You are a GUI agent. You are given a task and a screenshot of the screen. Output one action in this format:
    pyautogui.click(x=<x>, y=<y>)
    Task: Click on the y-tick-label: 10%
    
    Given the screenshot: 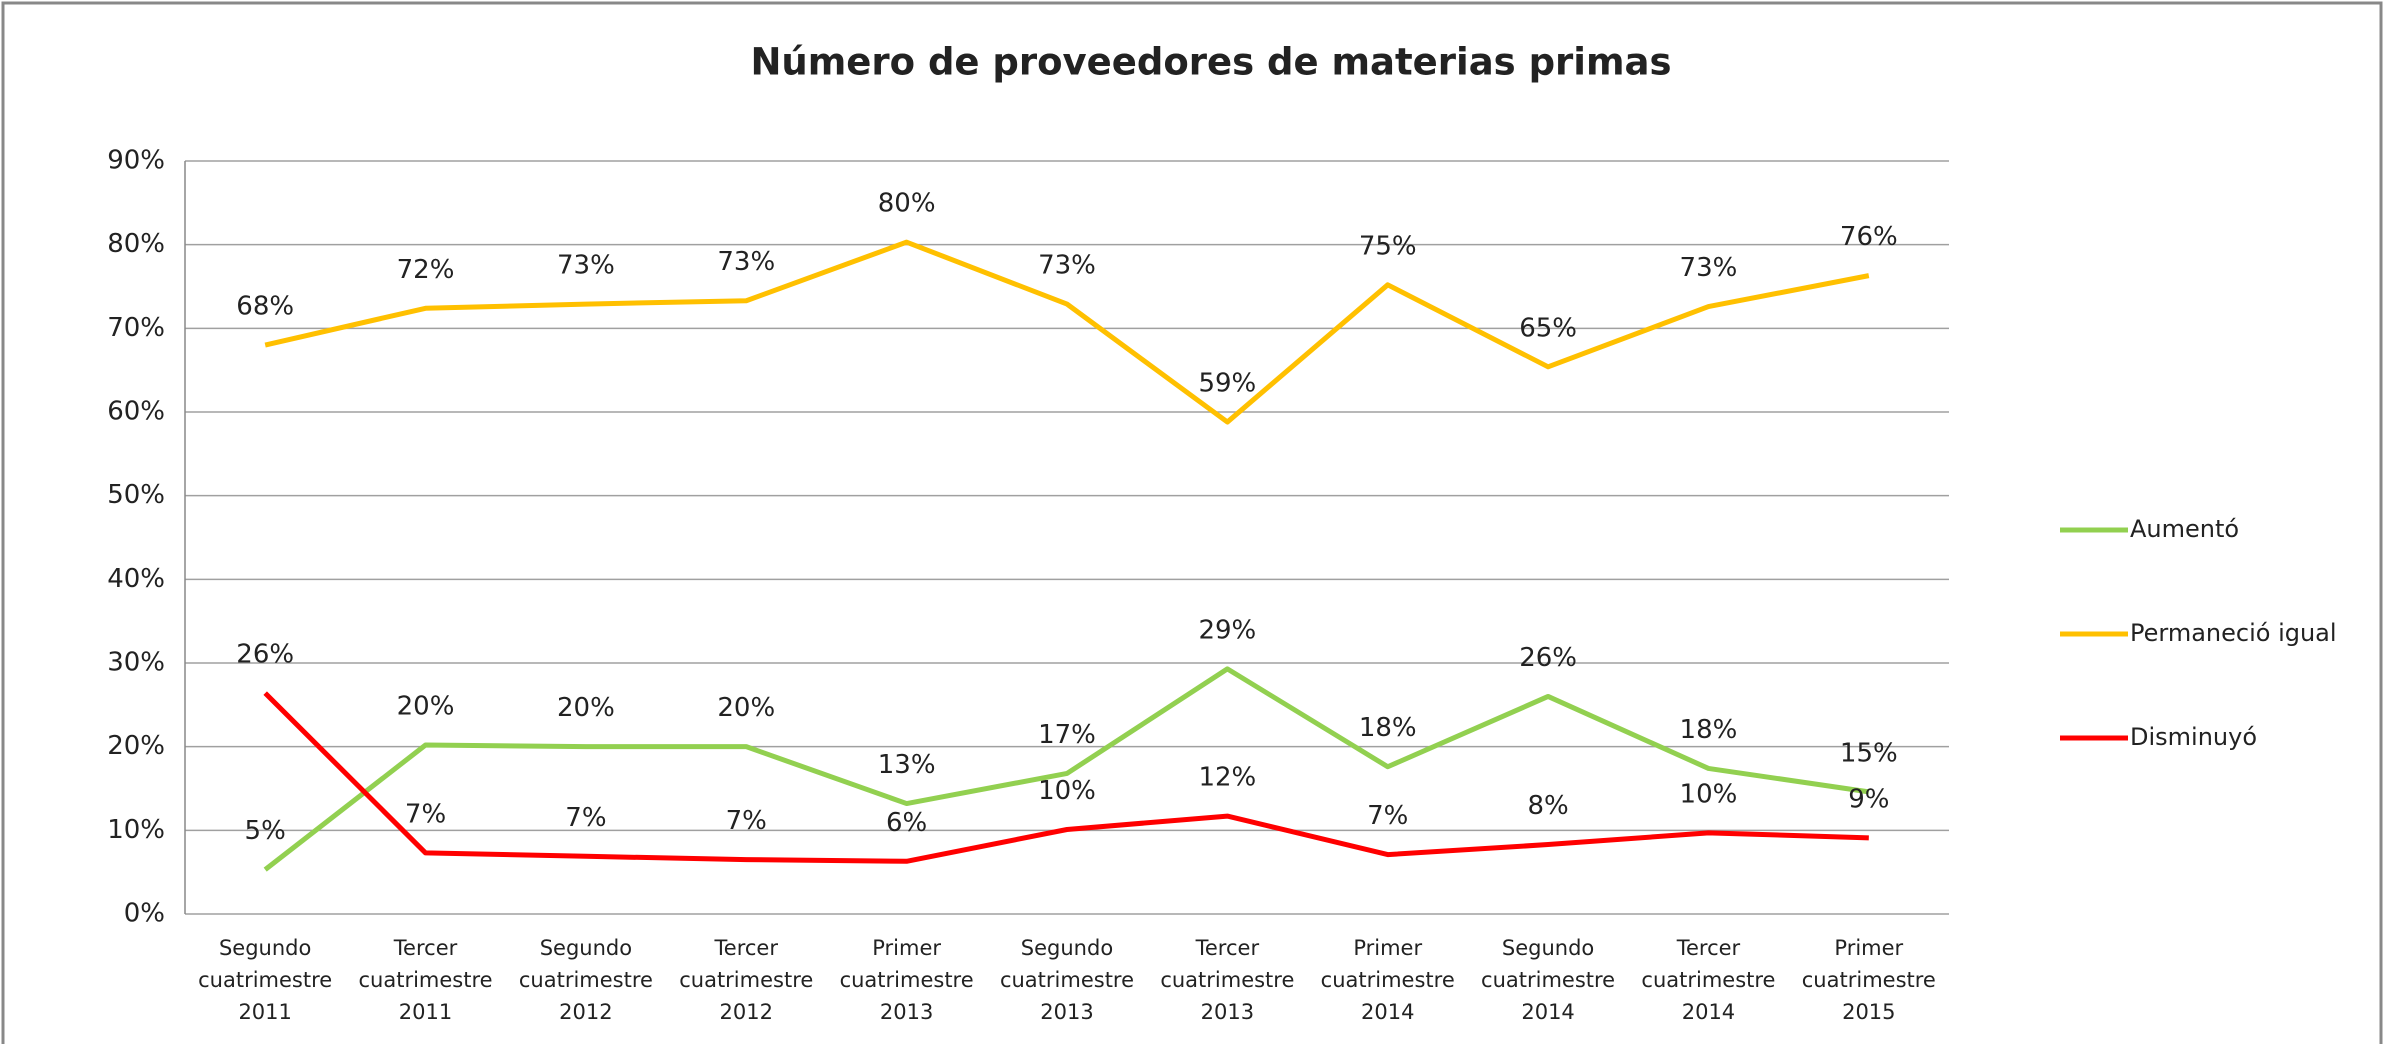 What is the action you would take?
    pyautogui.click(x=136, y=830)
    